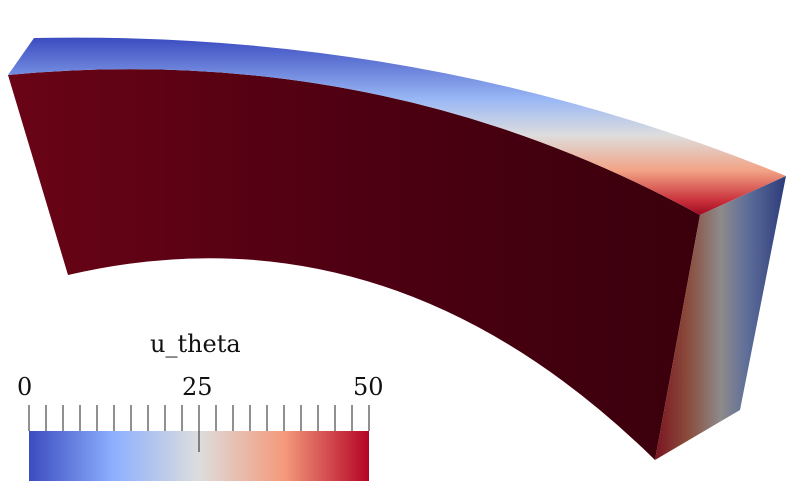 The width and height of the screenshot is (800, 500). Describe the element at coordinates (199, 418) in the screenshot. I see `colorbar-ticks` at that location.